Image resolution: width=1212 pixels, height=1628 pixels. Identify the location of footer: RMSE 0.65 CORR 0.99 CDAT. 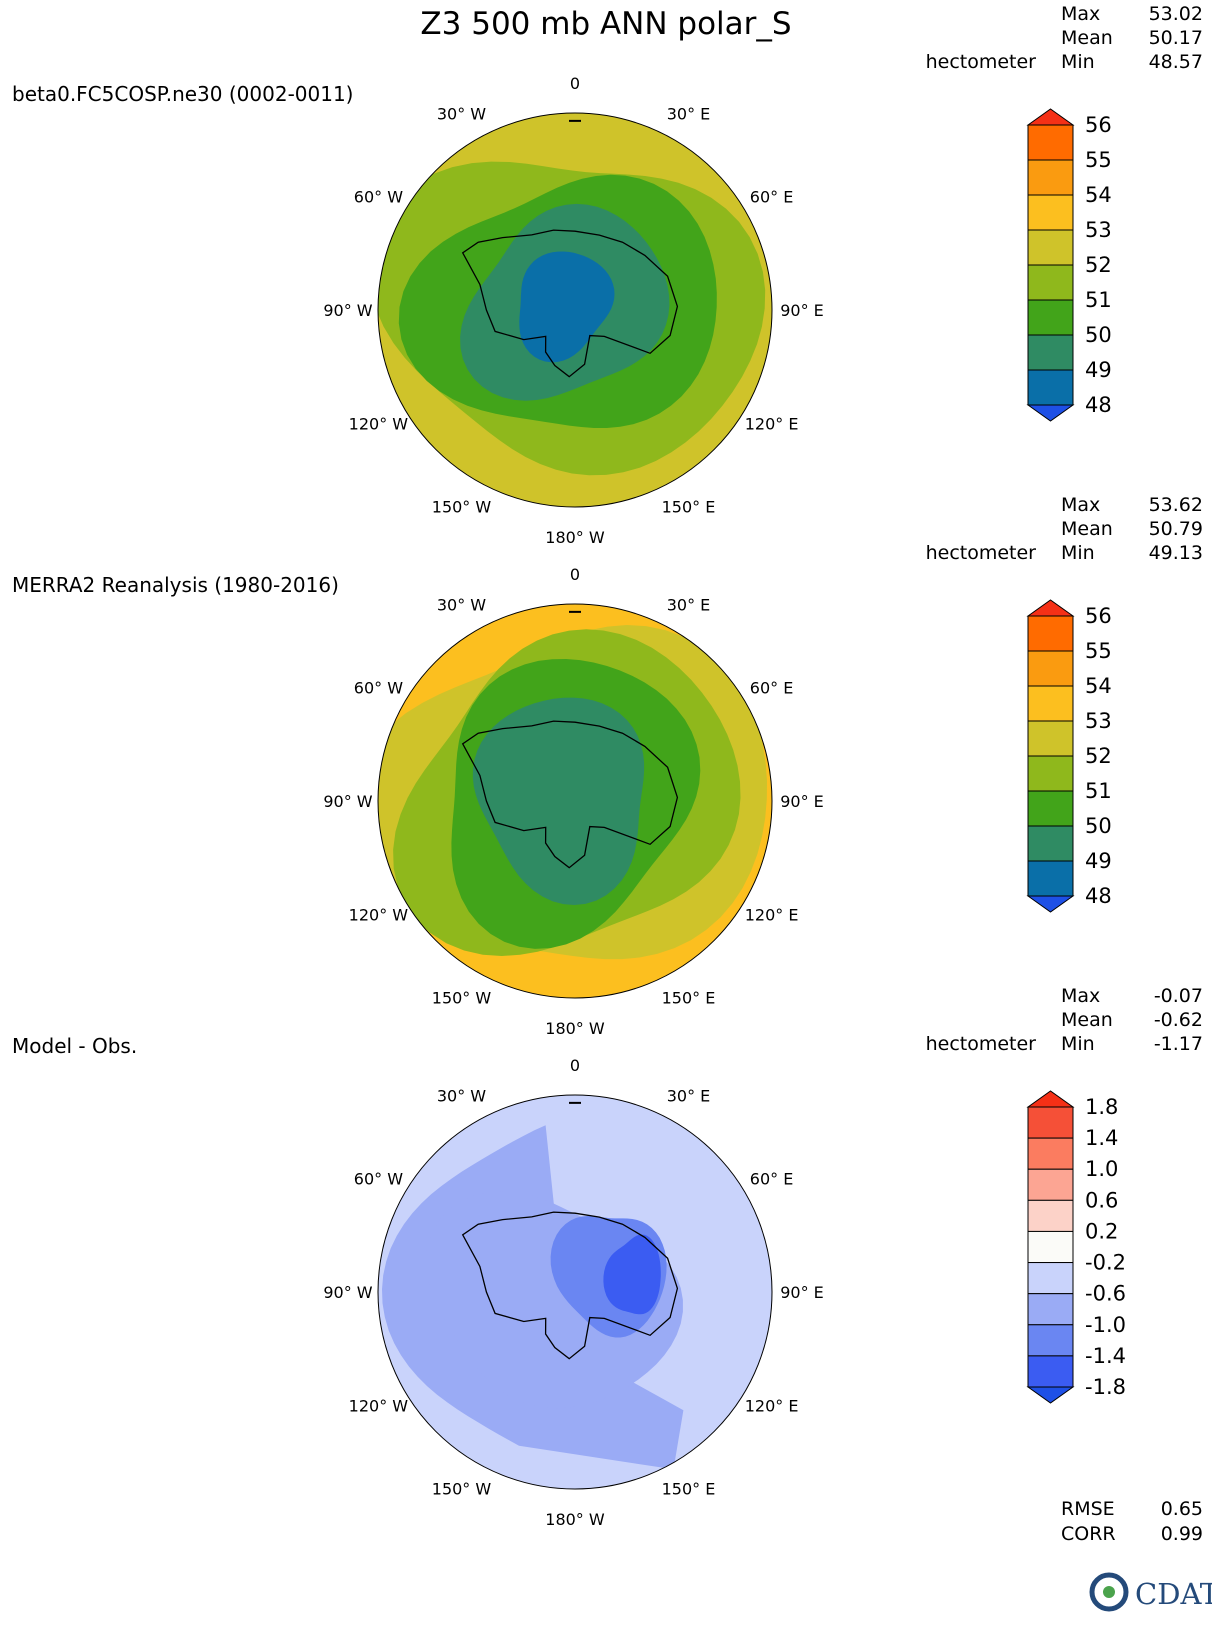
(1136, 1555).